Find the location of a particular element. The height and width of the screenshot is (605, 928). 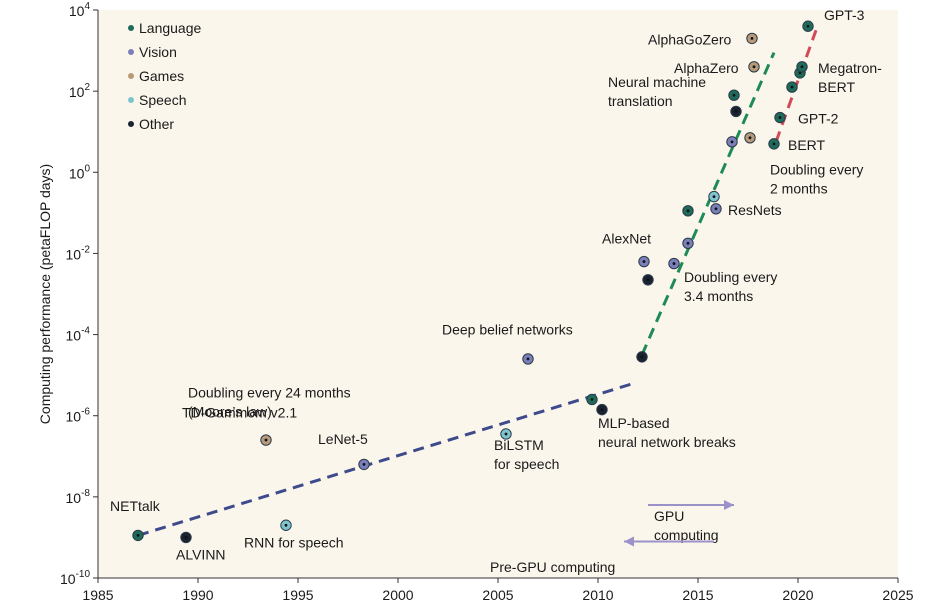

y-tick-label: 10⁻⁸ is located at coordinates (78, 497).